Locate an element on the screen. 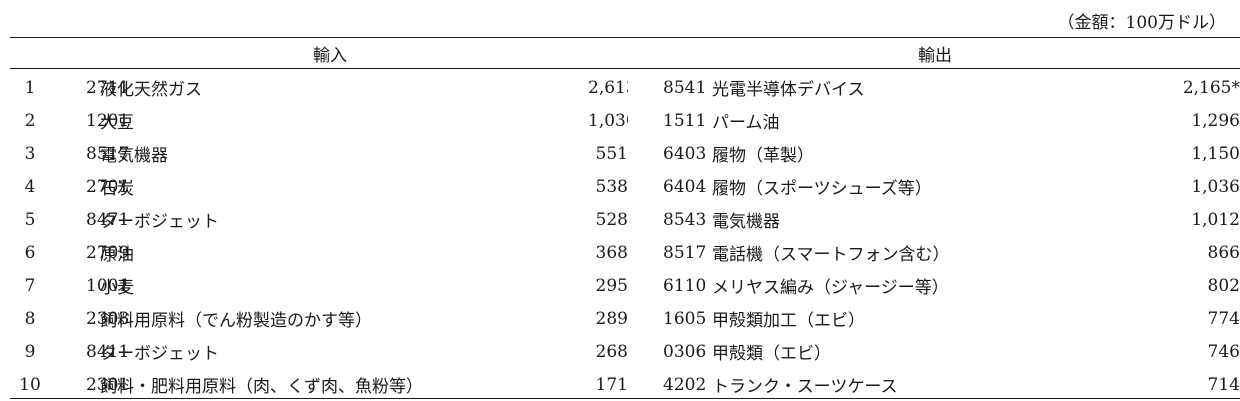  export-name: 電話機（スマートフォン含む） is located at coordinates (831, 255).